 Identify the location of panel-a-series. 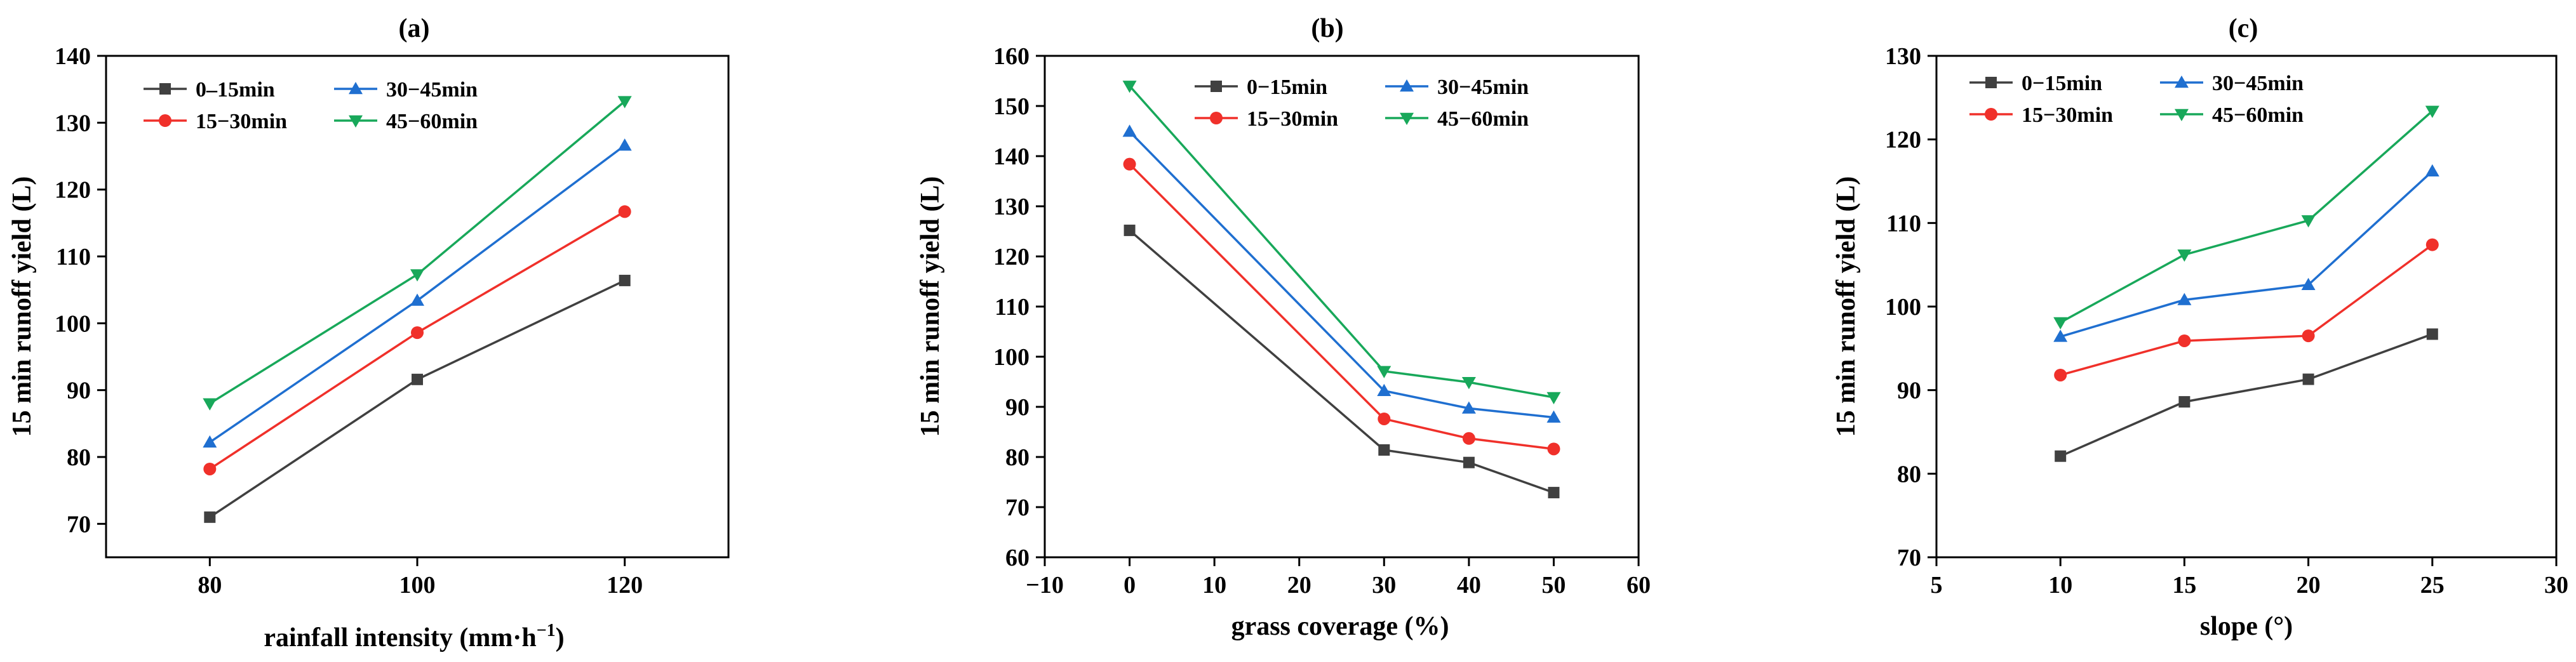
(417, 309).